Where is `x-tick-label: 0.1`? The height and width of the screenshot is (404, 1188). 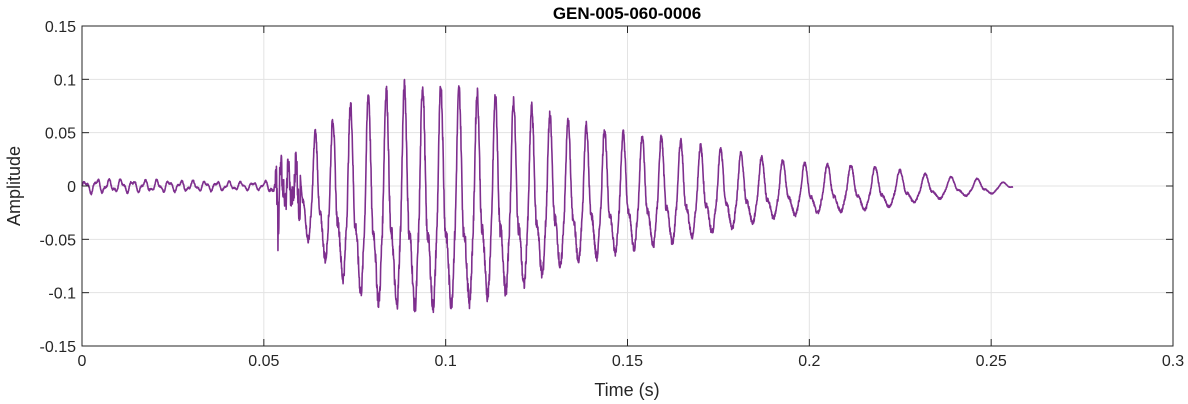
x-tick-label: 0.1 is located at coordinates (446, 361).